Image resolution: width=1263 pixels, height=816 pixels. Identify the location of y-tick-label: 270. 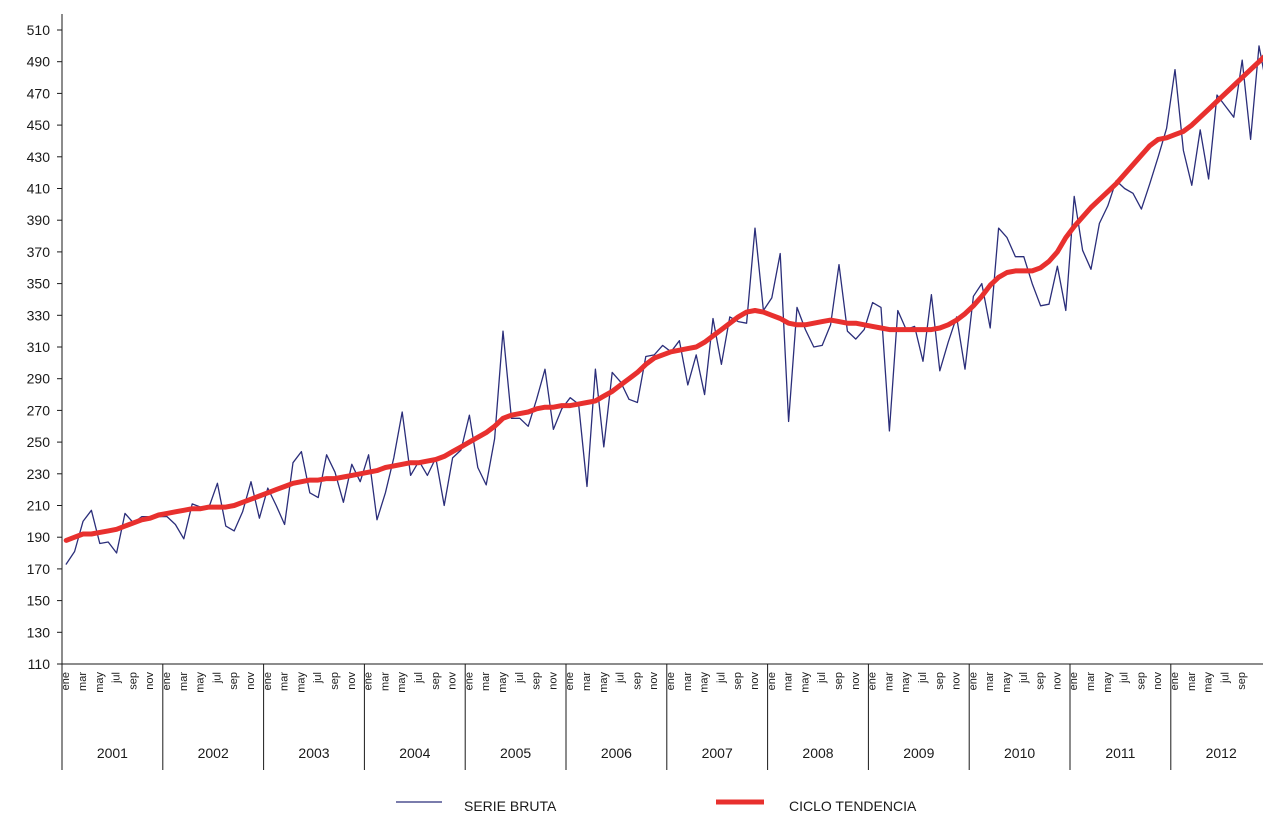
(39, 410).